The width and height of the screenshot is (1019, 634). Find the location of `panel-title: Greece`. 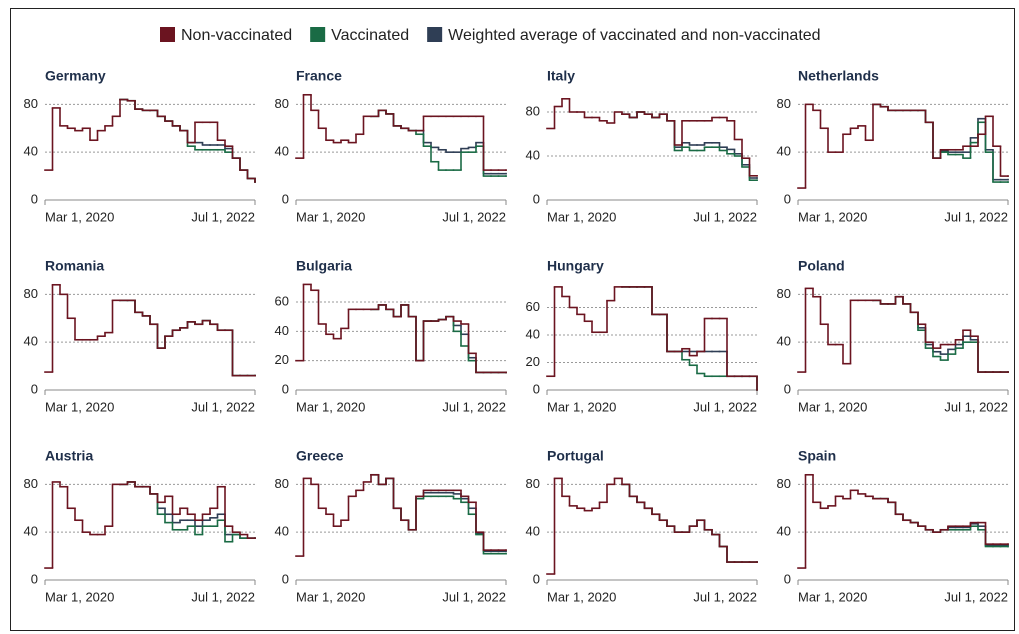

panel-title: Greece is located at coordinates (320, 456).